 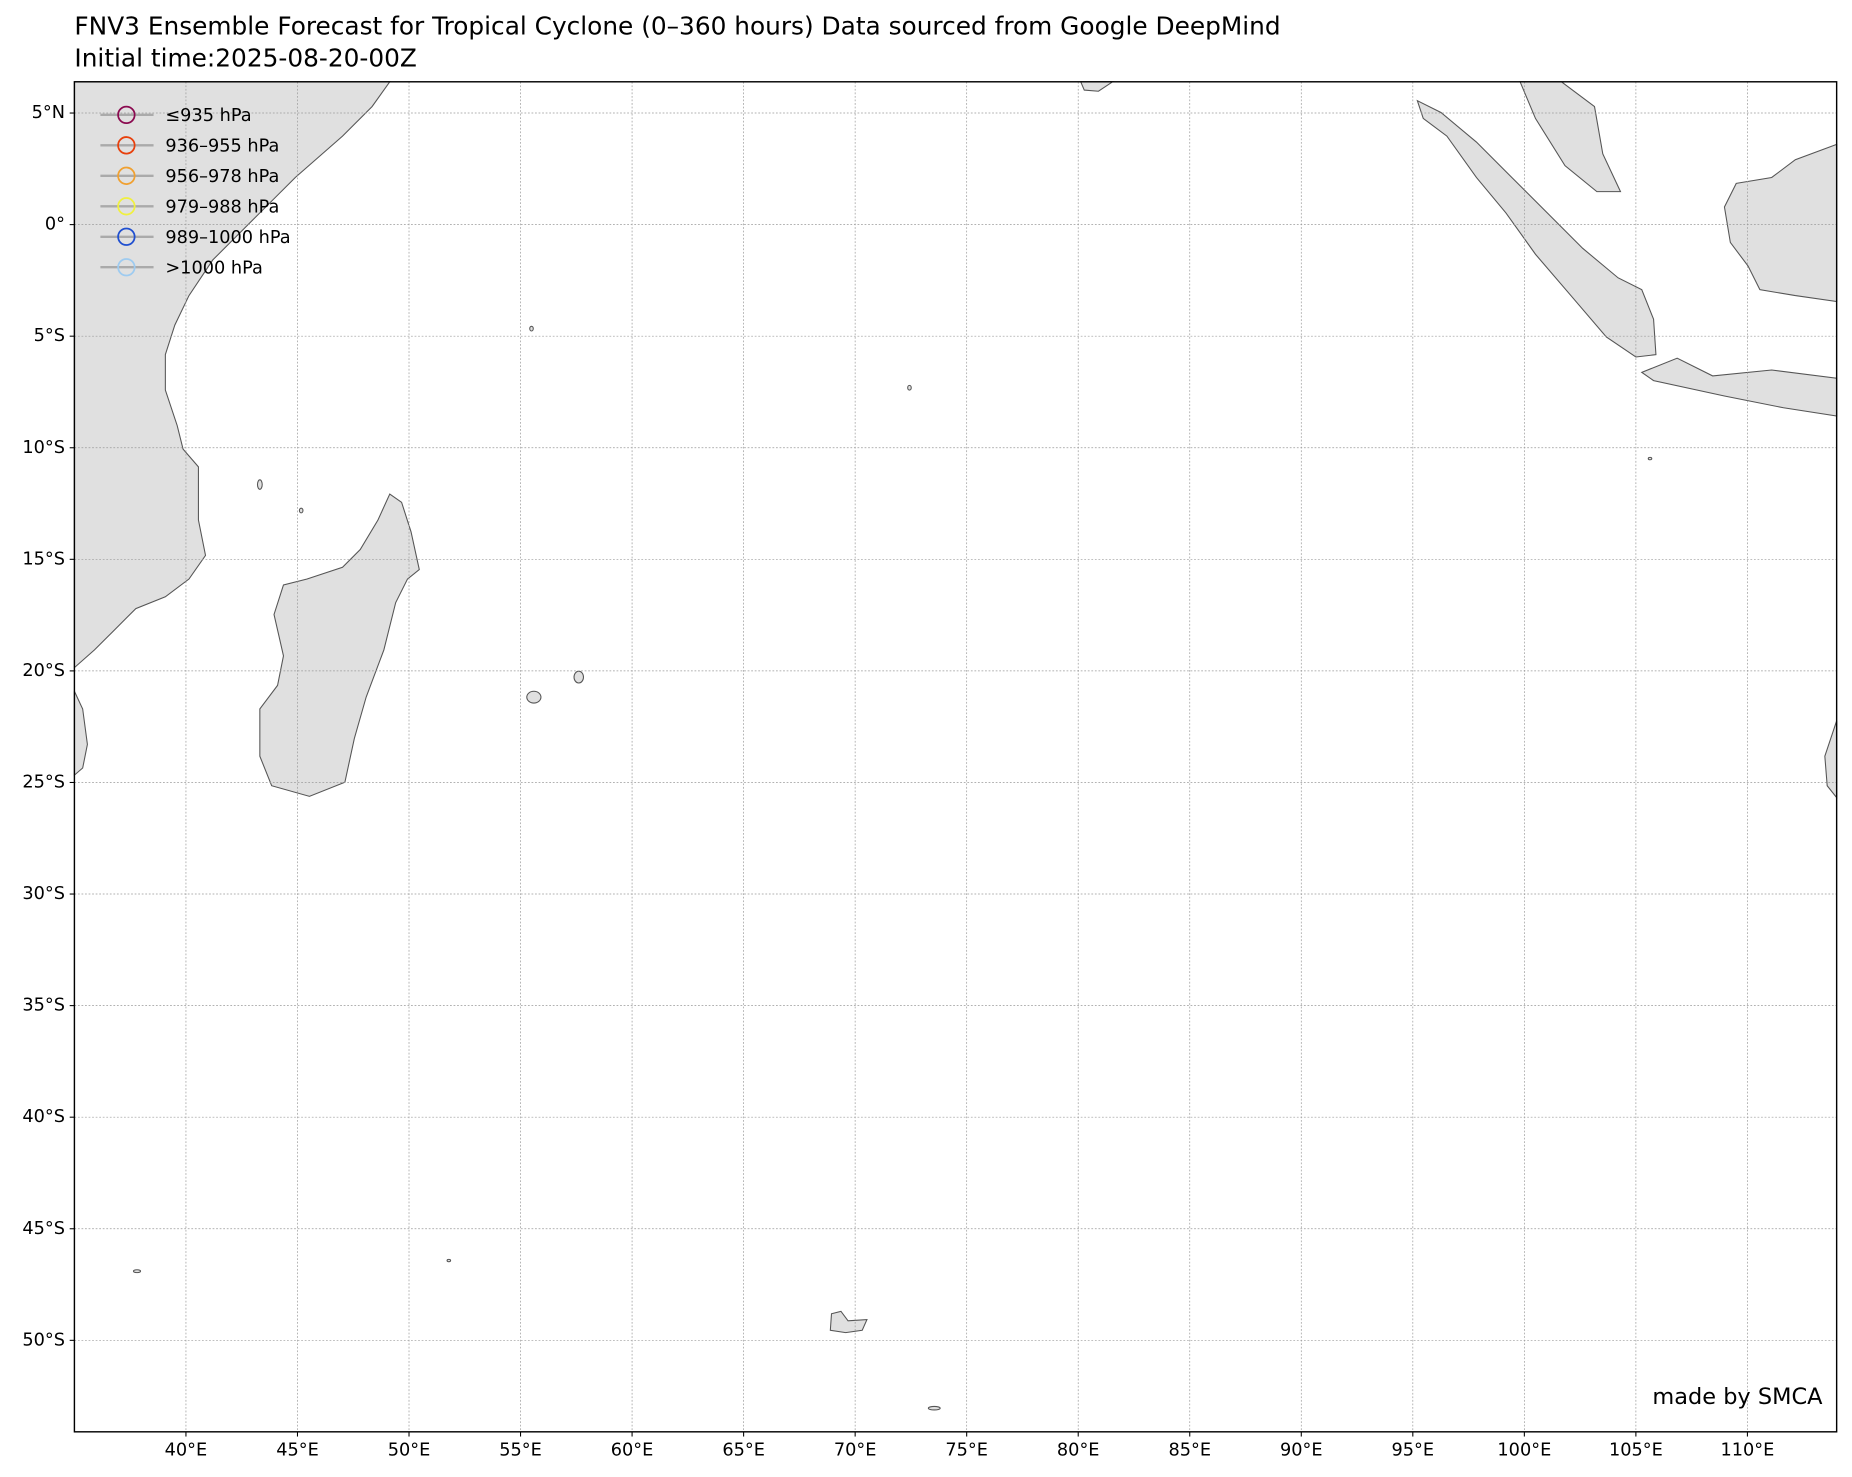 What do you see at coordinates (1189, 1451) in the screenshot?
I see `x-tick-label: 85°E` at bounding box center [1189, 1451].